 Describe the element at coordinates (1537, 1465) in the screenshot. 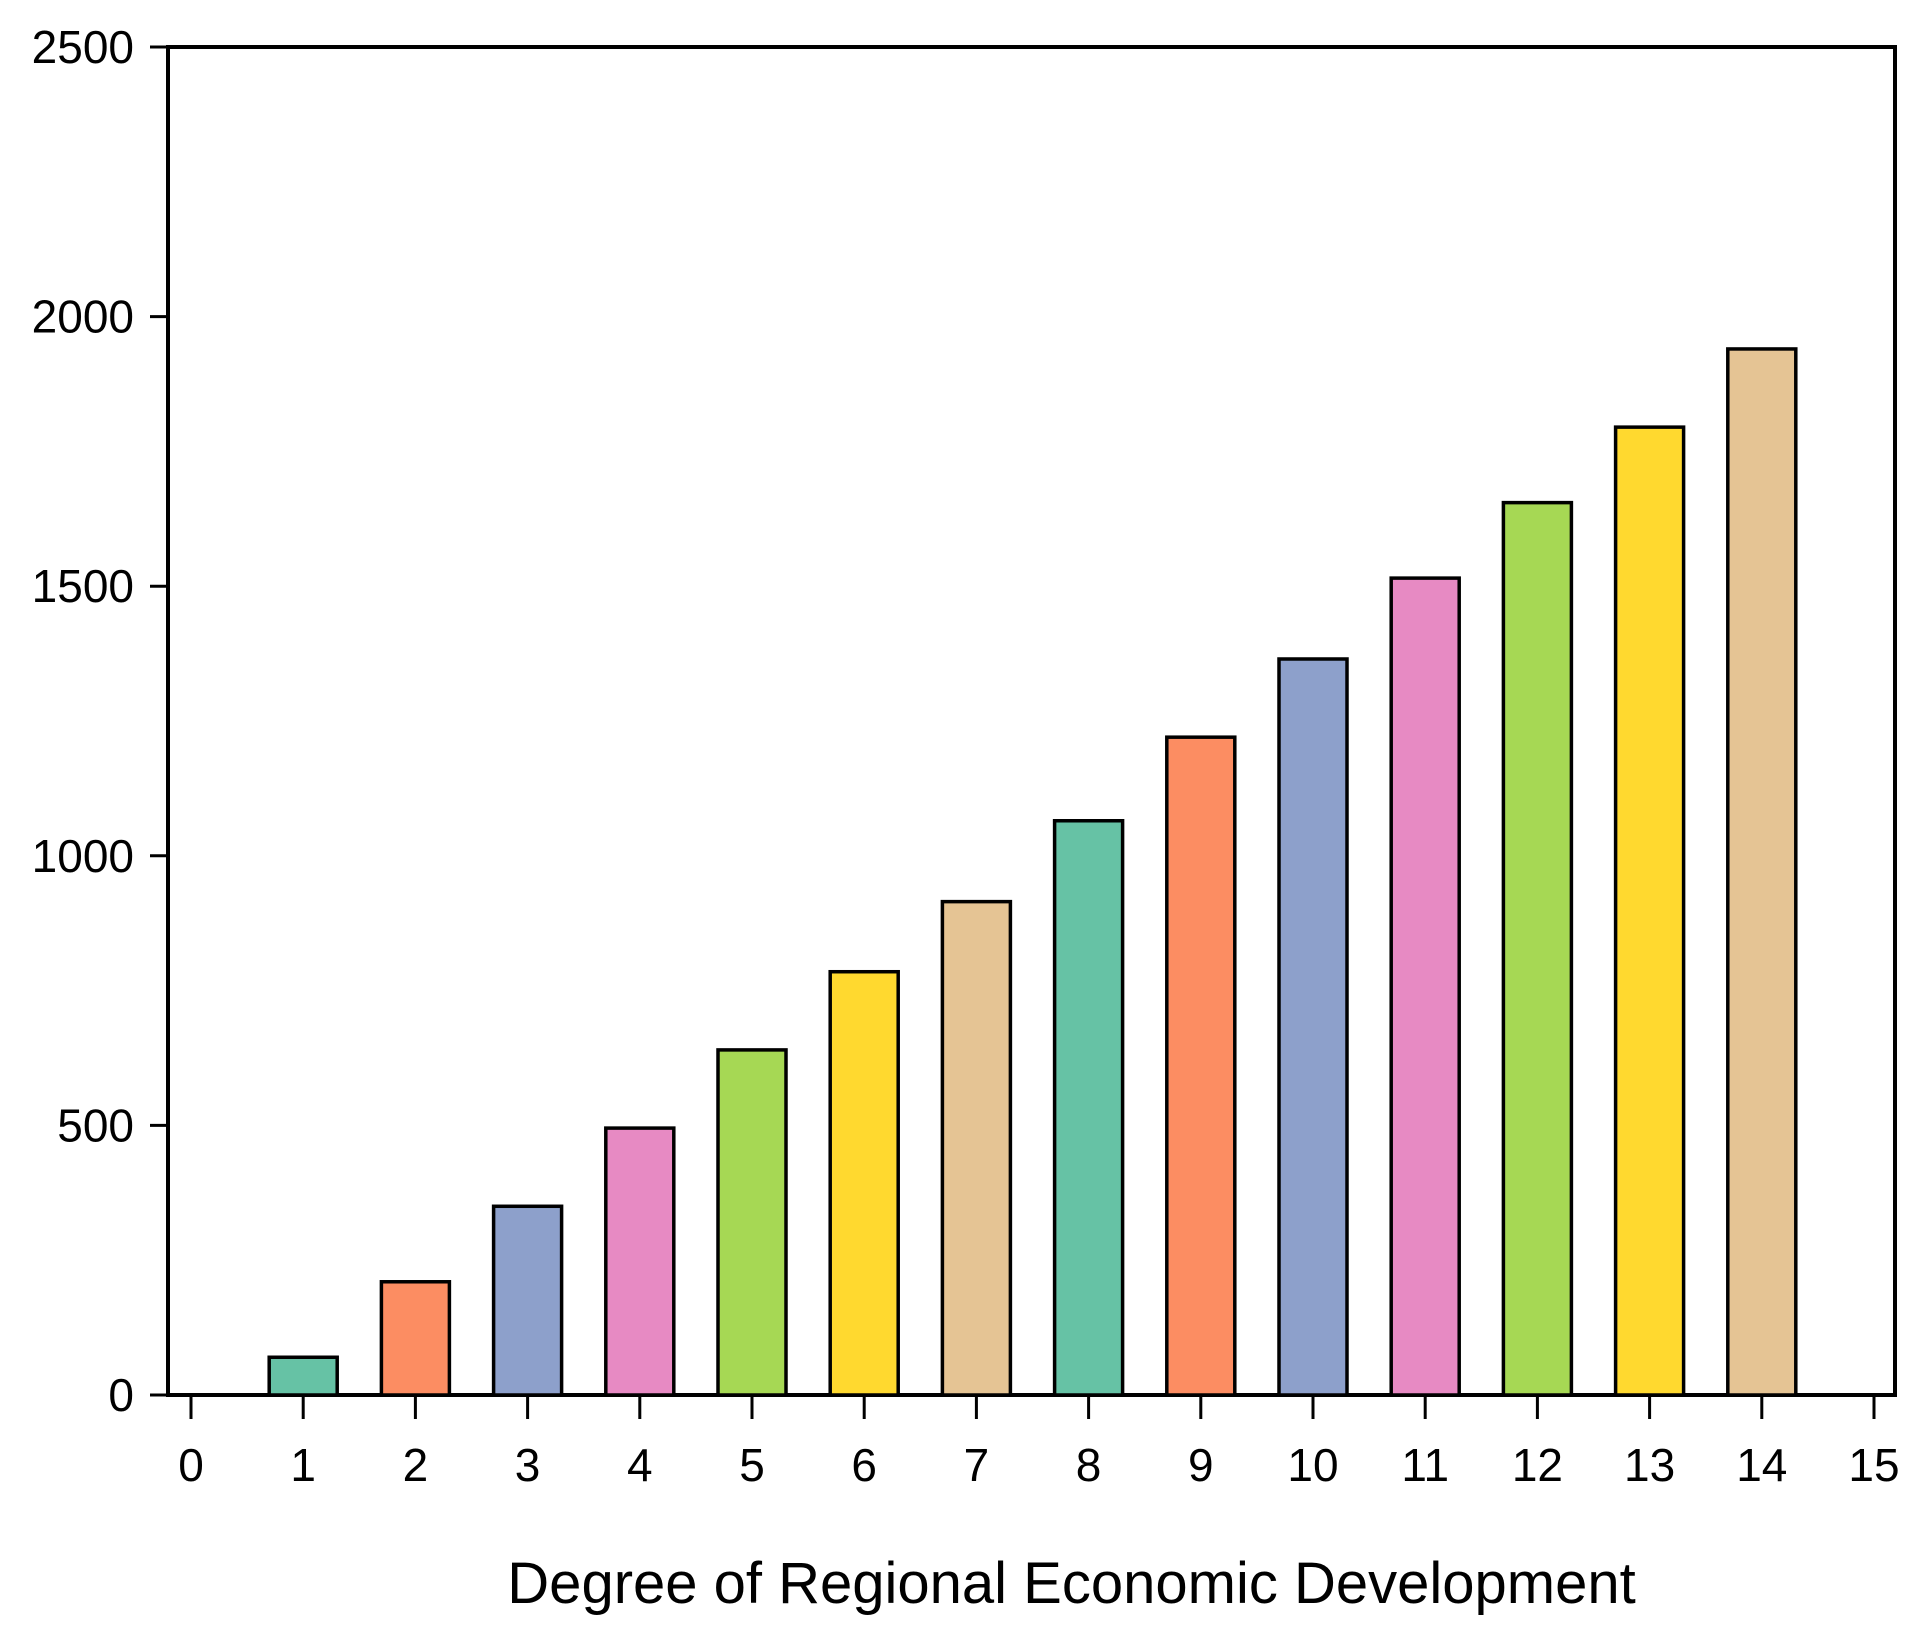

I see `x-tick-label-12: 12` at that location.